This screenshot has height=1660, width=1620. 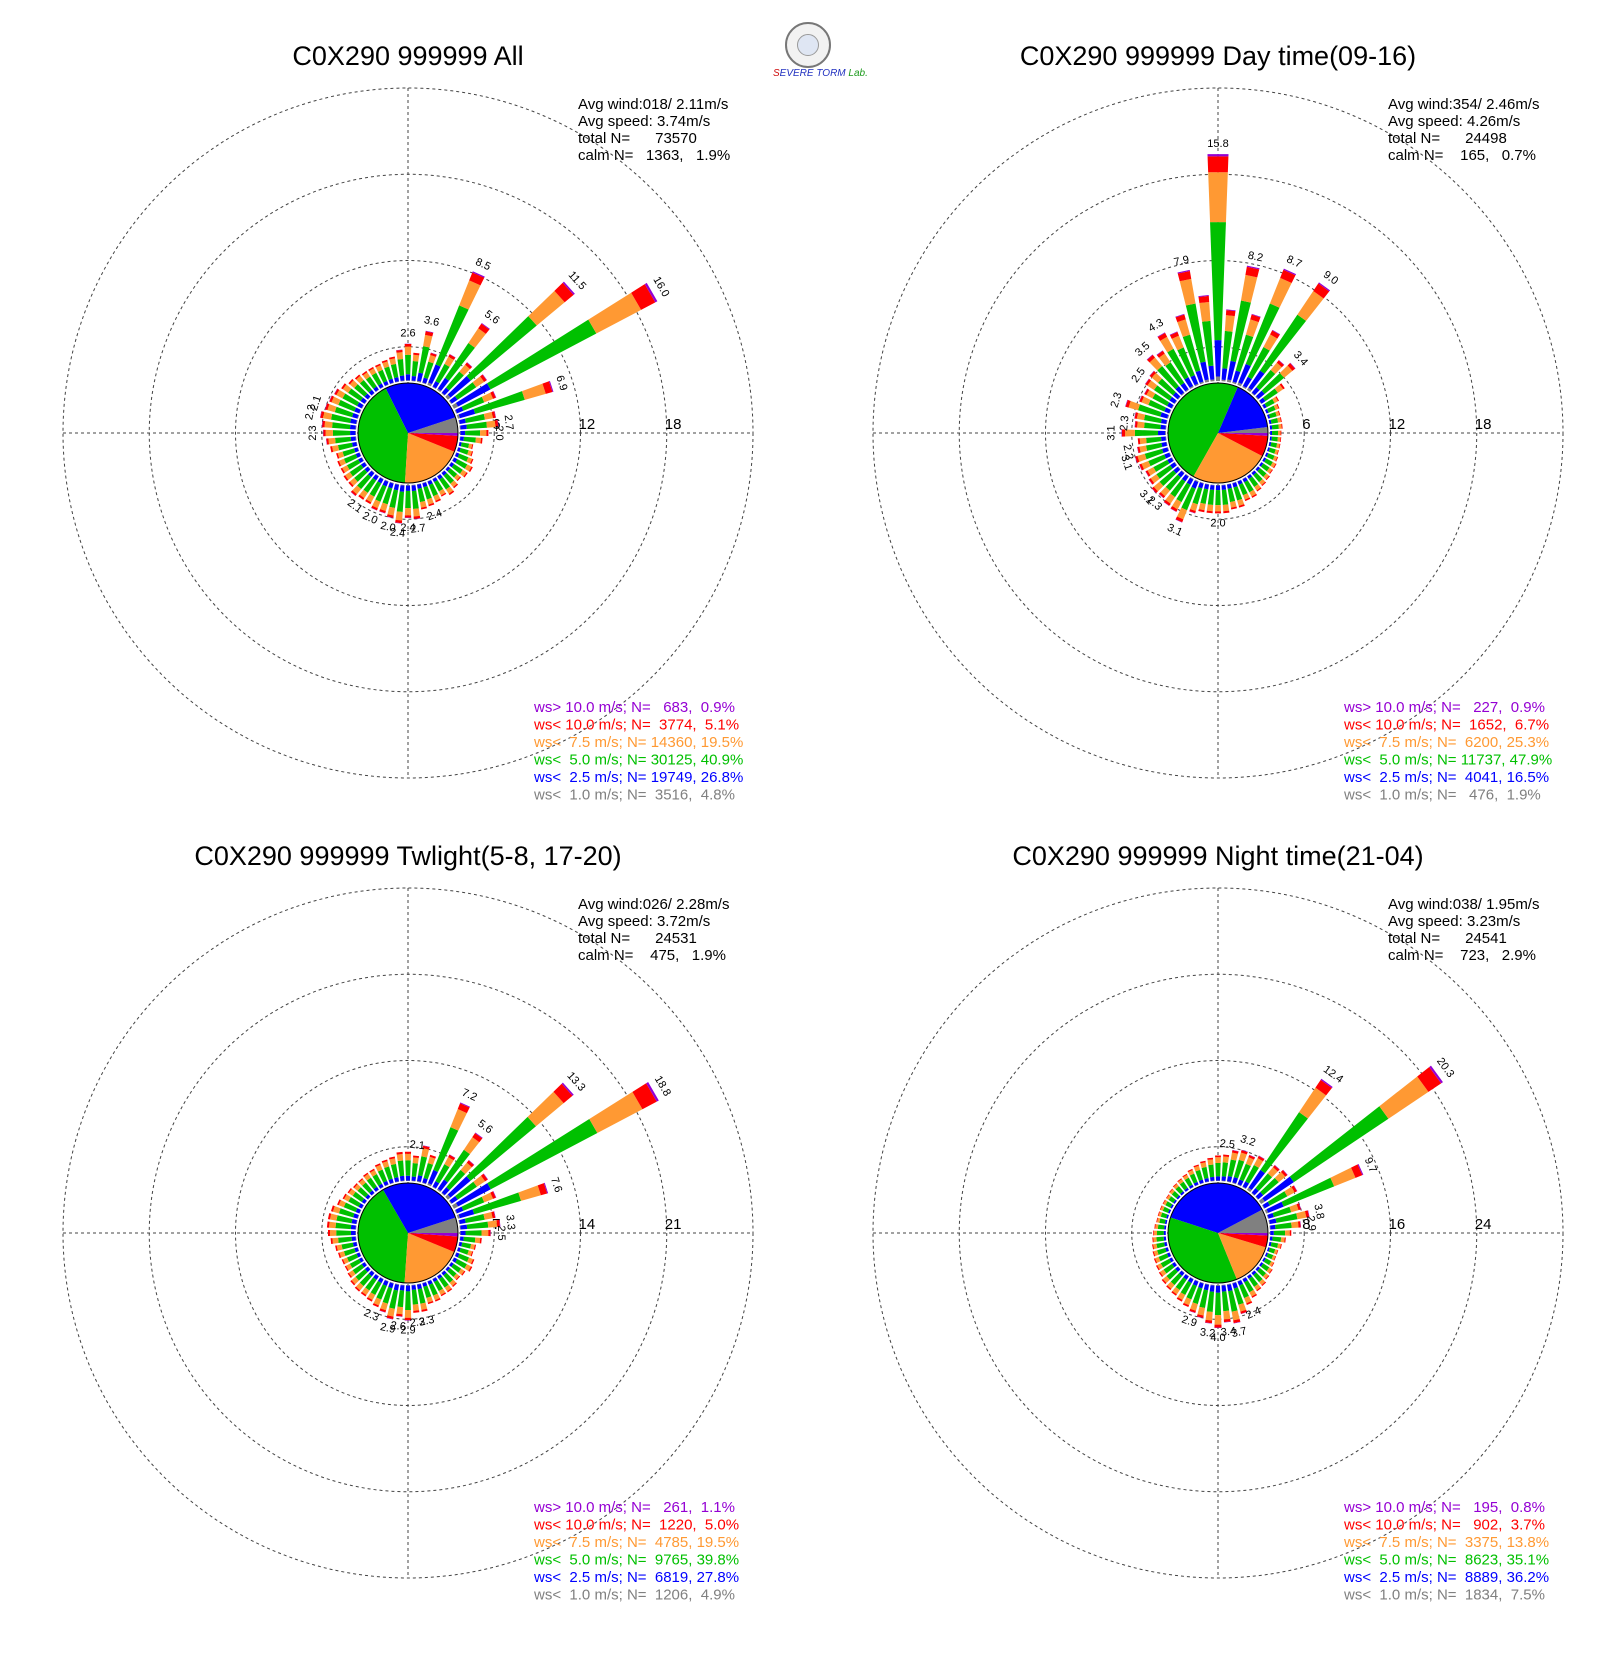 I want to click on bar-value-label: 2.4, so click(x=397, y=533).